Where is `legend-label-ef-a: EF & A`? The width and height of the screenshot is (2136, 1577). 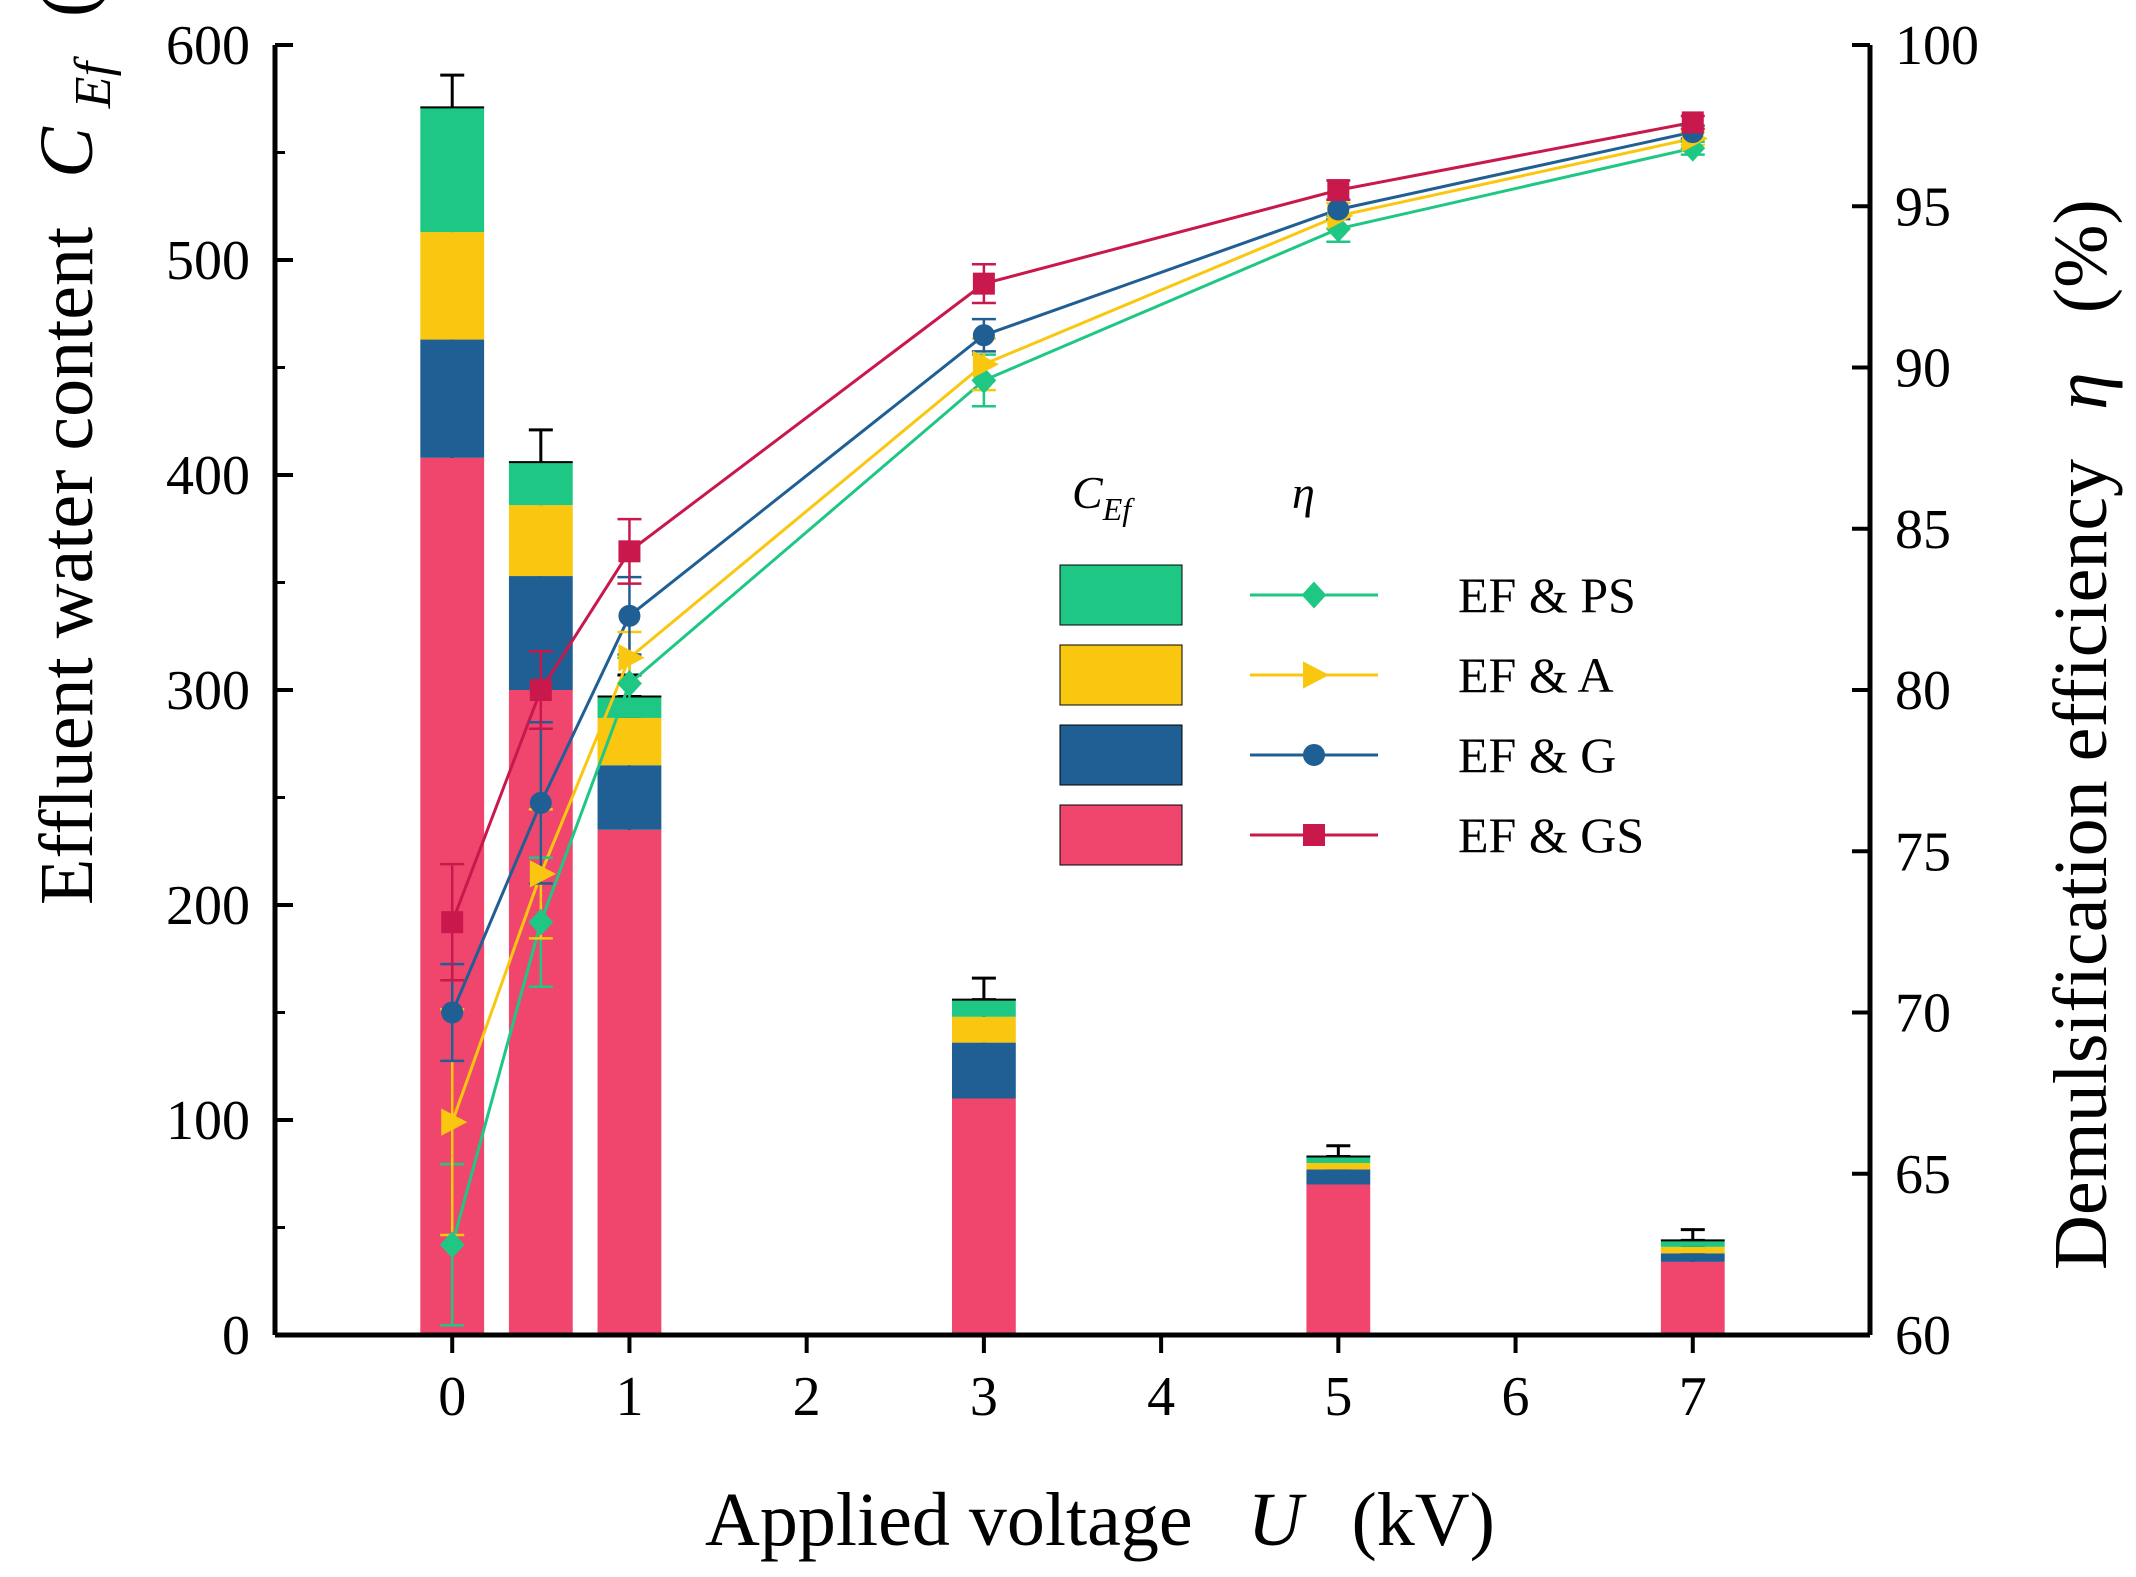
legend-label-ef-a: EF & A is located at coordinates (1536, 675).